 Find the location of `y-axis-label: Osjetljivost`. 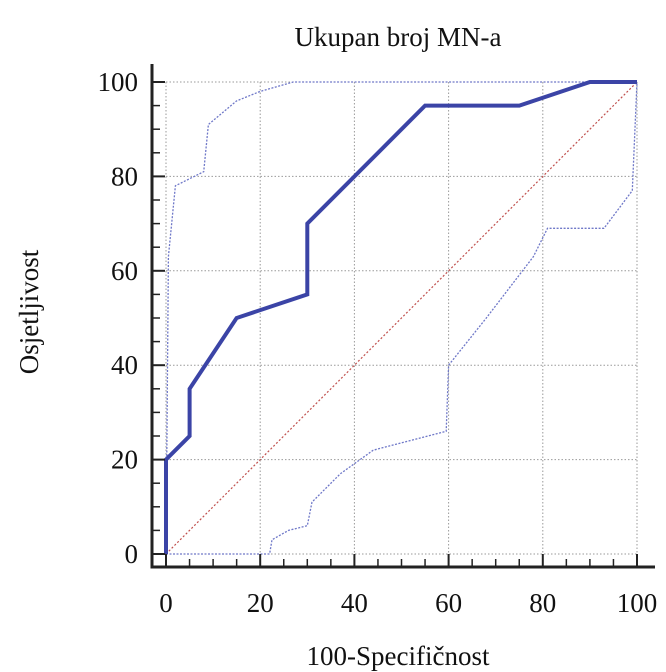

y-axis-label: Osjetljivost is located at coordinates (29, 311).